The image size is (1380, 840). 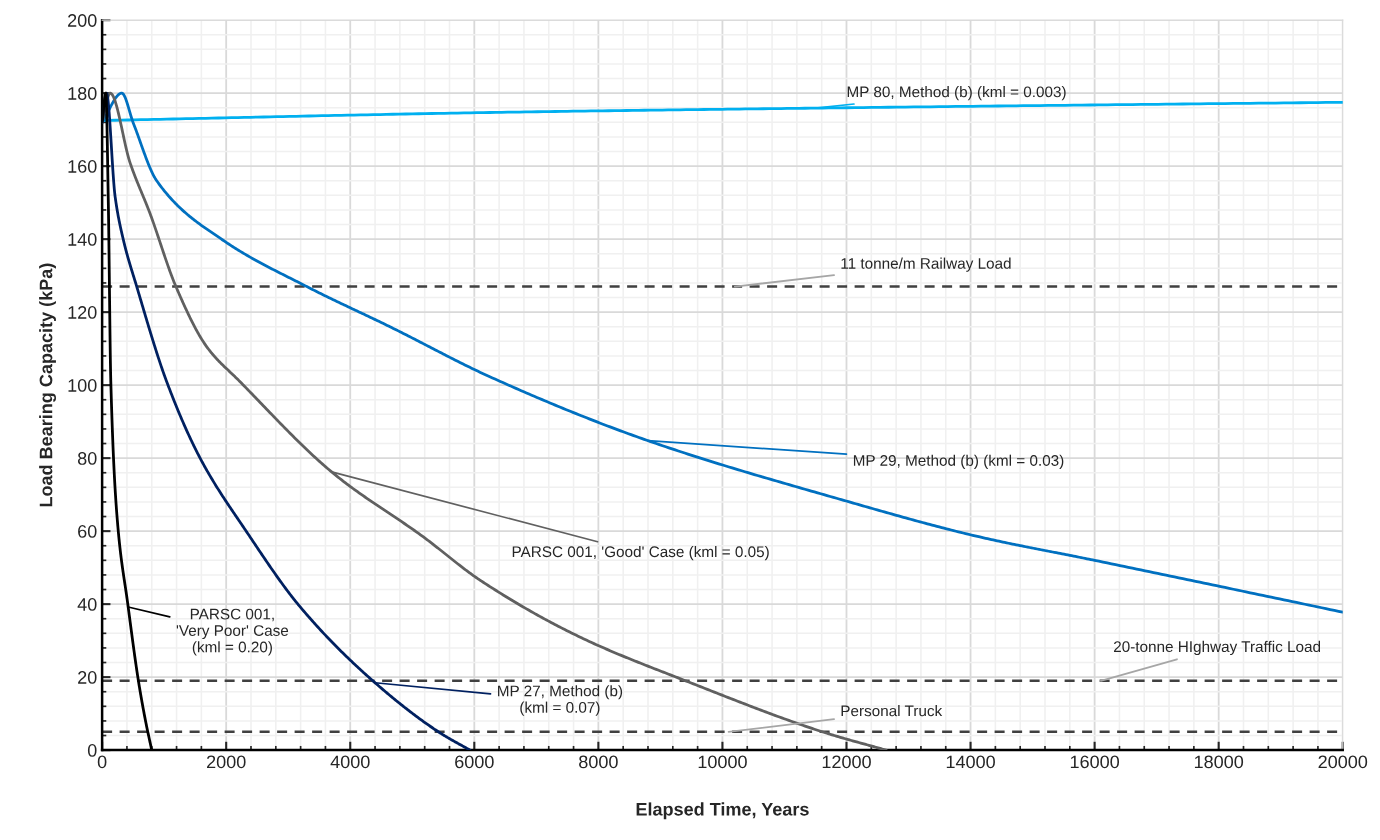 What do you see at coordinates (82, 239) in the screenshot?
I see `y-tick-label: 140` at bounding box center [82, 239].